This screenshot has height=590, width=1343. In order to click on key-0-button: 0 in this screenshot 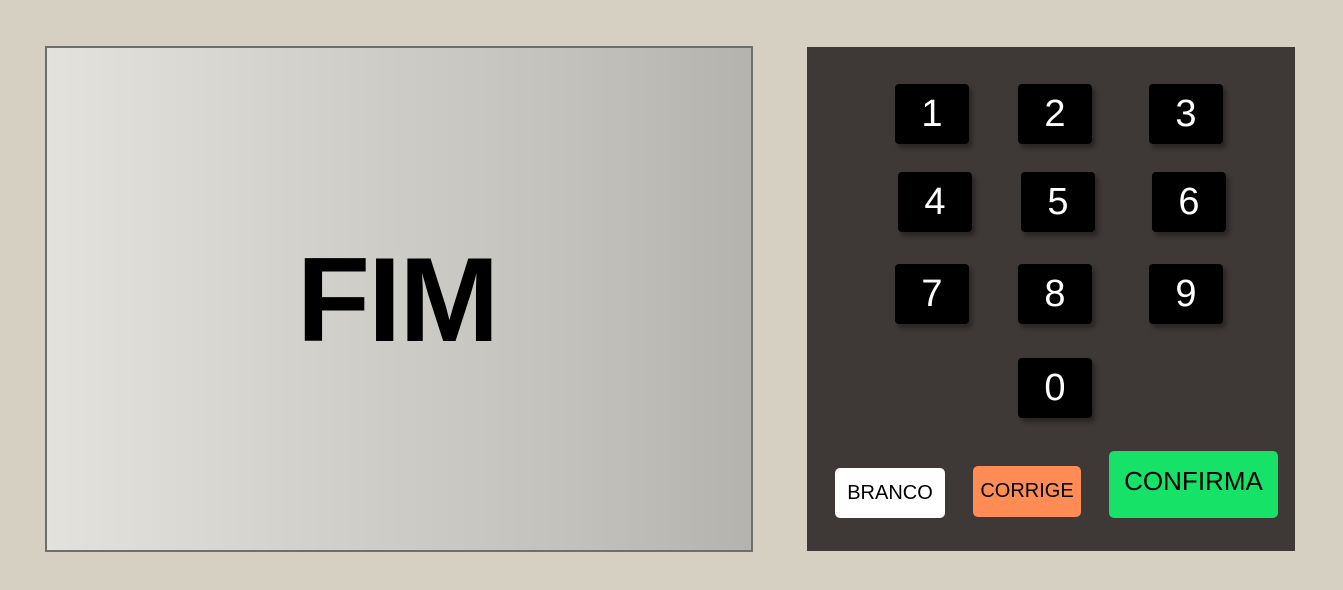, I will do `click(1055, 388)`.